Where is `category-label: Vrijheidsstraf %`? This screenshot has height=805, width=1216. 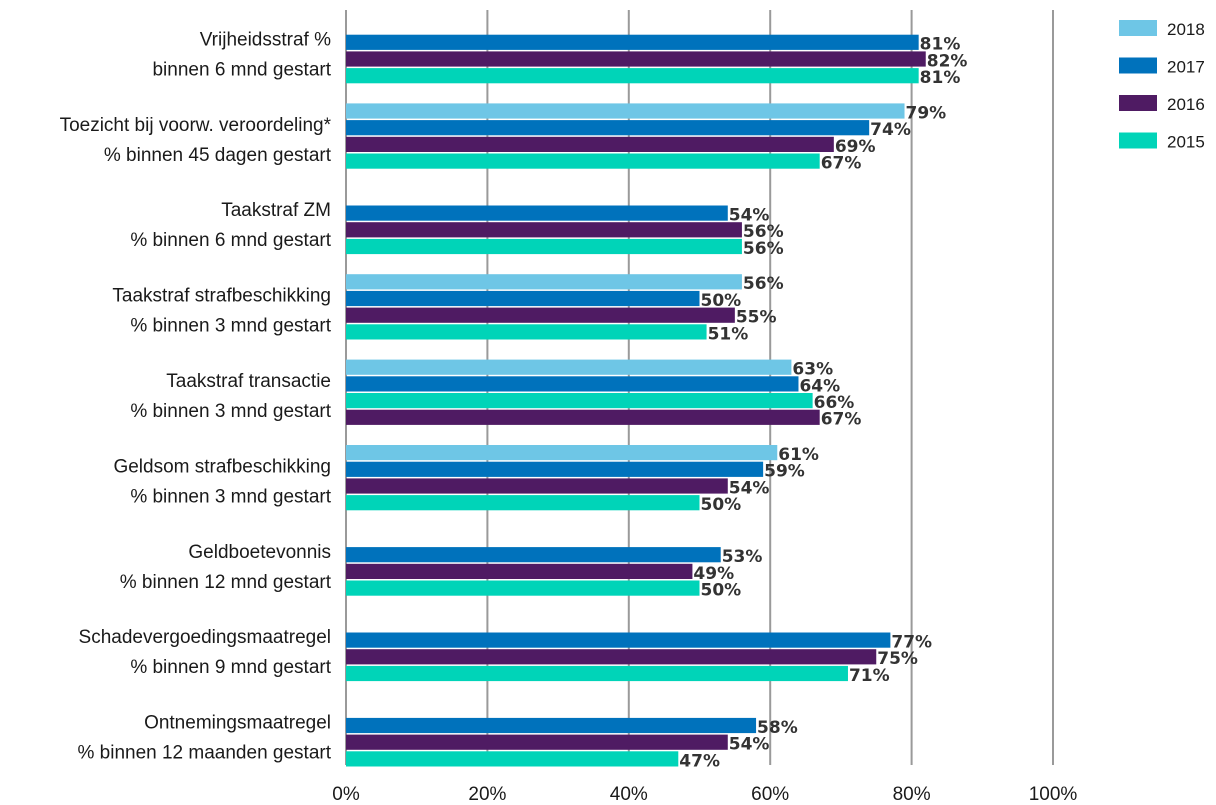
category-label: Vrijheidsstraf % is located at coordinates (265, 39).